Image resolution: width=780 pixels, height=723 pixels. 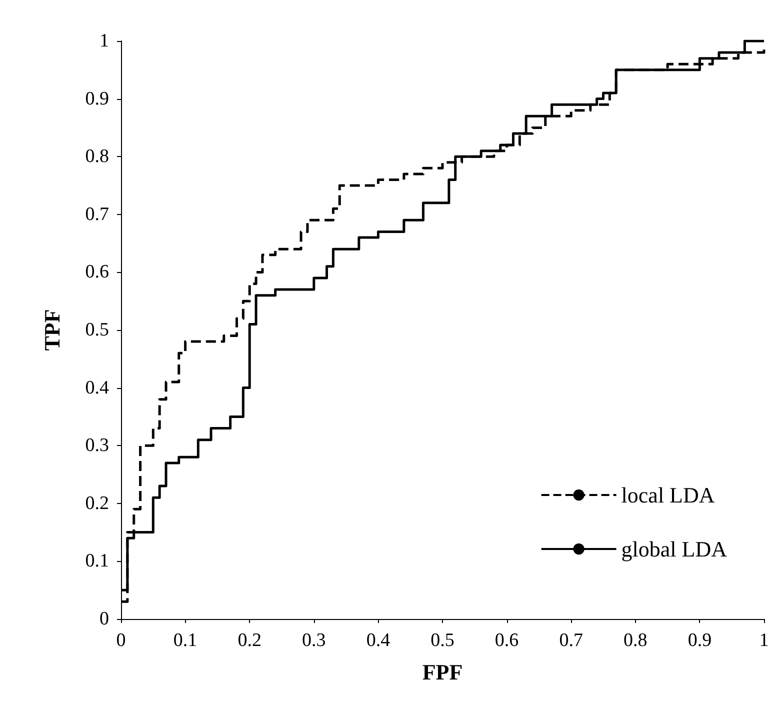 What do you see at coordinates (185, 640) in the screenshot?
I see `x-tick-label: 0.1` at bounding box center [185, 640].